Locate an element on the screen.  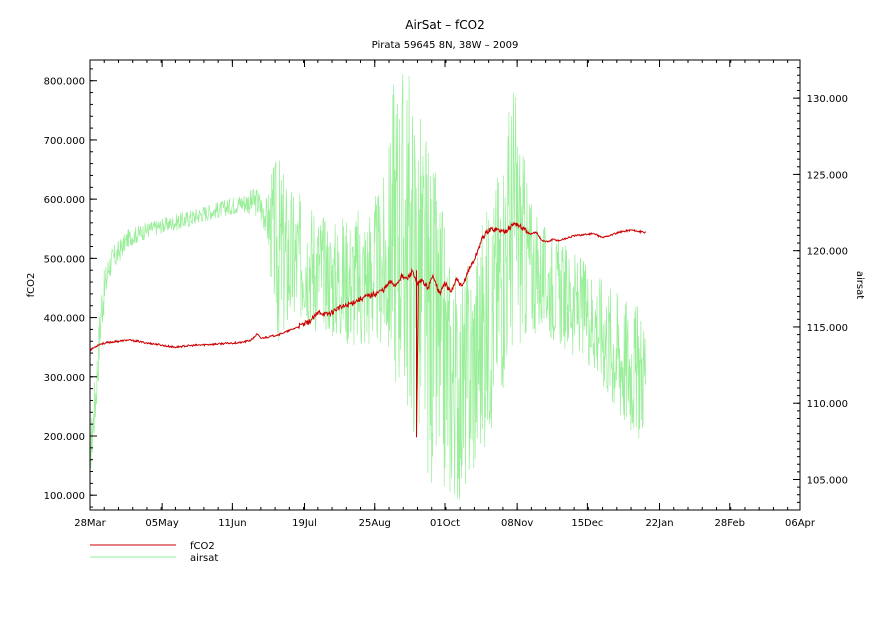
chart-subtitle: Pirata 59645 8N, 38W – 2009 is located at coordinates (445, 45).